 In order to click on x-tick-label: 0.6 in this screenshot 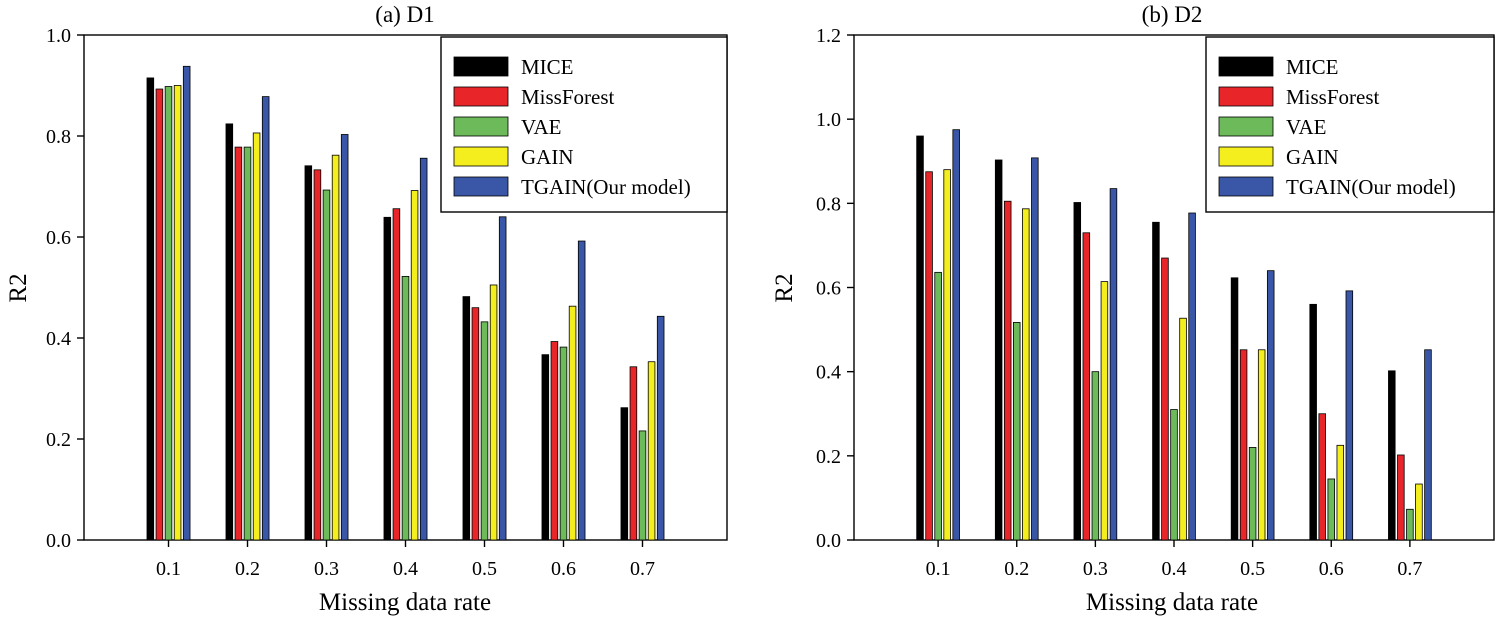, I will do `click(563, 569)`.